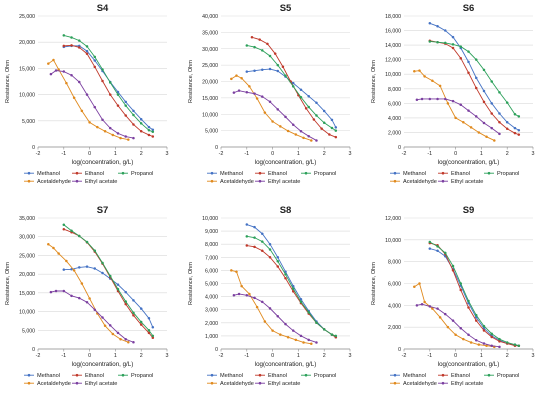 This screenshot has width=550, height=404. Describe the element at coordinates (469, 210) in the screenshot. I see `chart-title: S9` at that location.